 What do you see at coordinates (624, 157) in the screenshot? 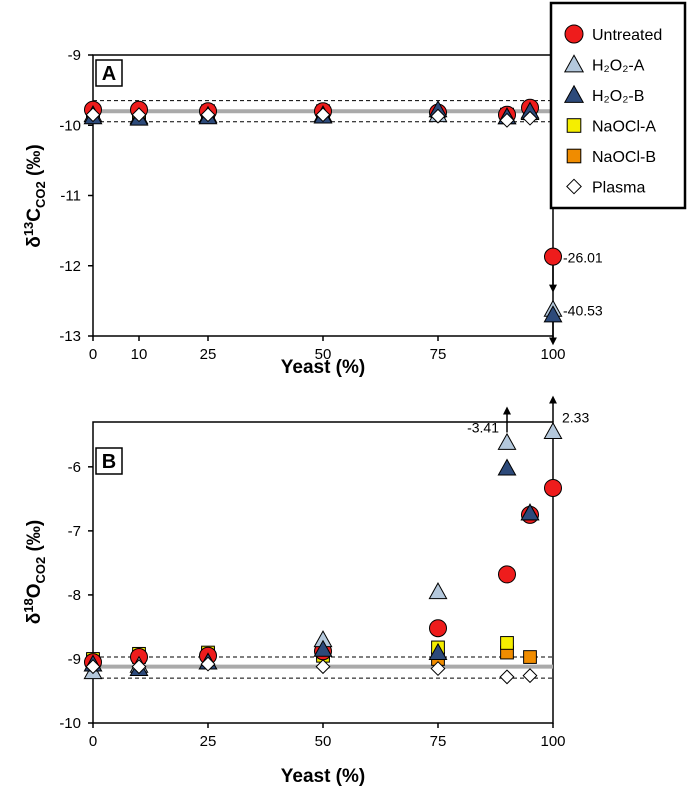
I see `legend-label-naoclb: NaOCl-B` at bounding box center [624, 157].